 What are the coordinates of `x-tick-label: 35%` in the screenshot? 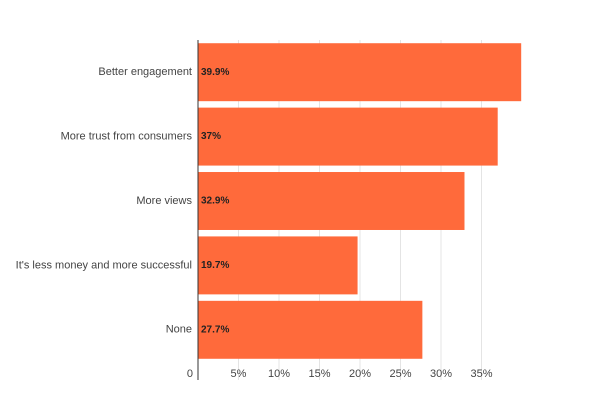 It's located at (481, 374).